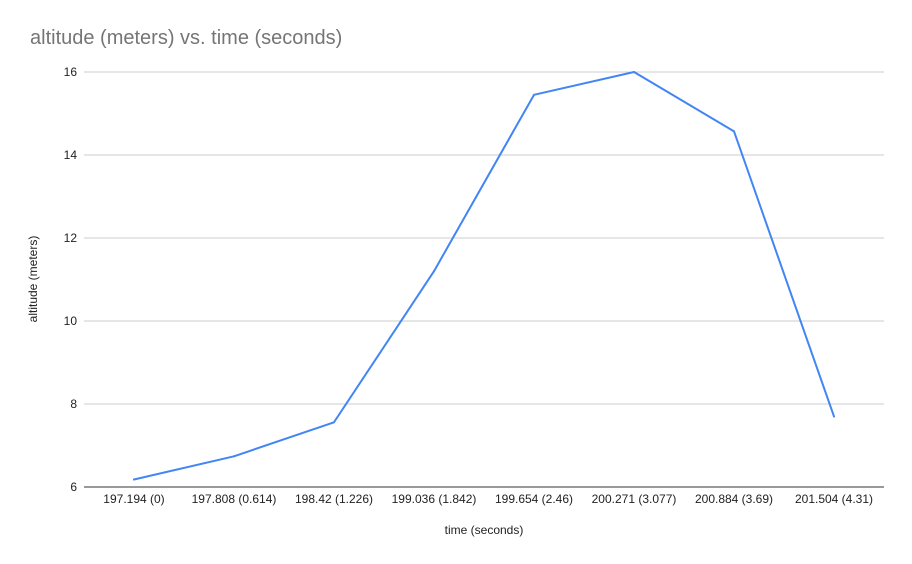 The height and width of the screenshot is (564, 912). What do you see at coordinates (71, 279) in the screenshot?
I see `y-axis-ticks: 6 8 10 12 14 16` at bounding box center [71, 279].